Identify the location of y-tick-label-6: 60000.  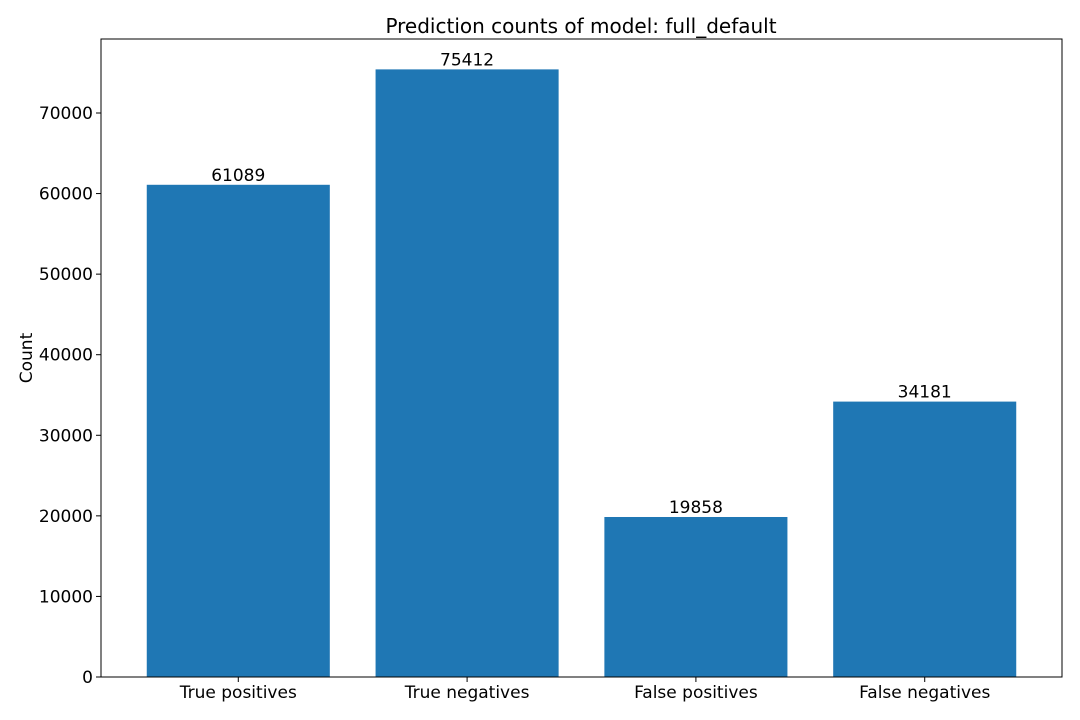
(66, 195).